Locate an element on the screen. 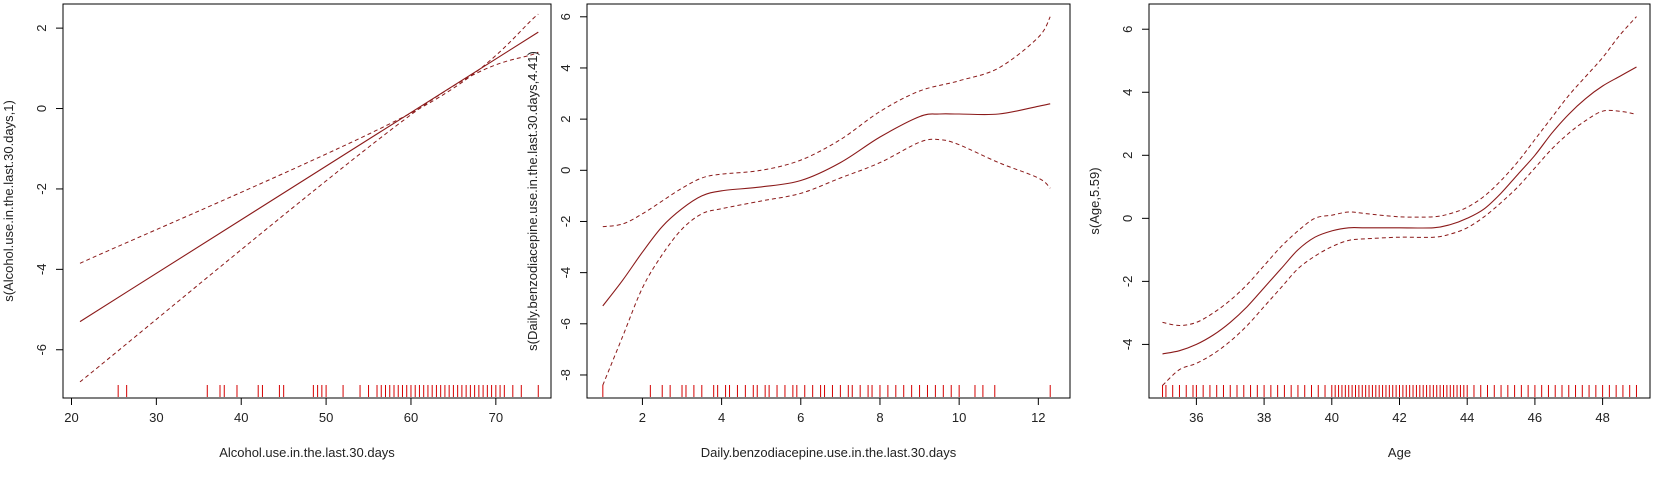 The height and width of the screenshot is (489, 1654). x-tick-label: 36 is located at coordinates (1196, 417).